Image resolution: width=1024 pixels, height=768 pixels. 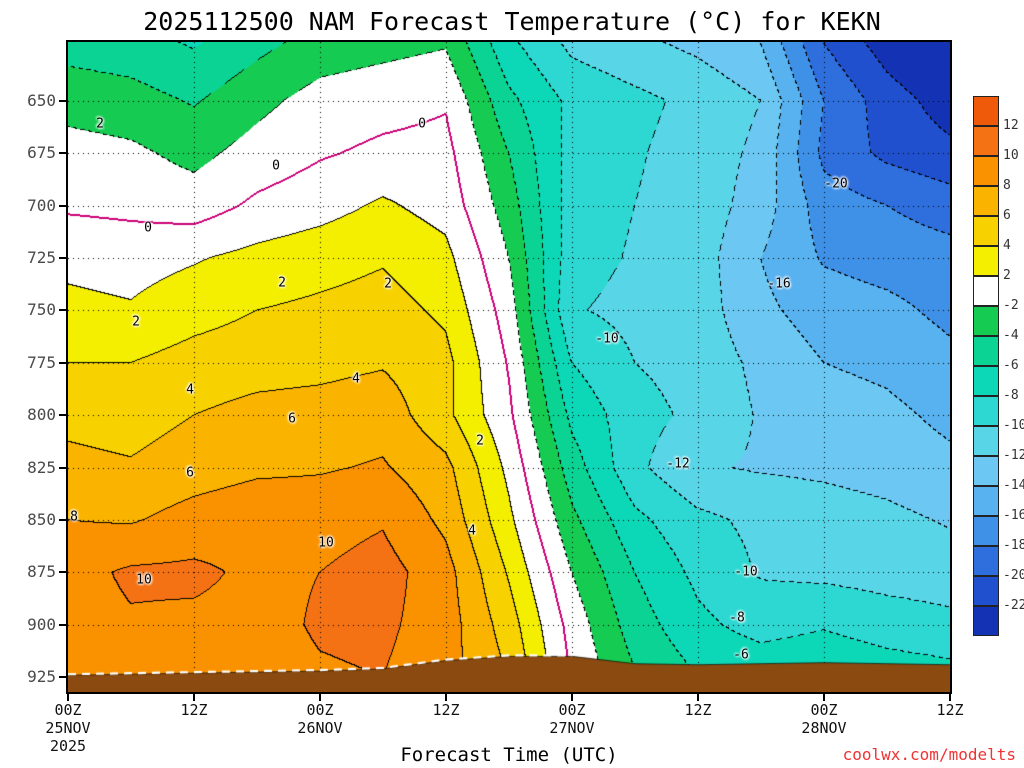 What do you see at coordinates (1011, 305) in the screenshot?
I see `colorbar-tick-label: -2` at bounding box center [1011, 305].